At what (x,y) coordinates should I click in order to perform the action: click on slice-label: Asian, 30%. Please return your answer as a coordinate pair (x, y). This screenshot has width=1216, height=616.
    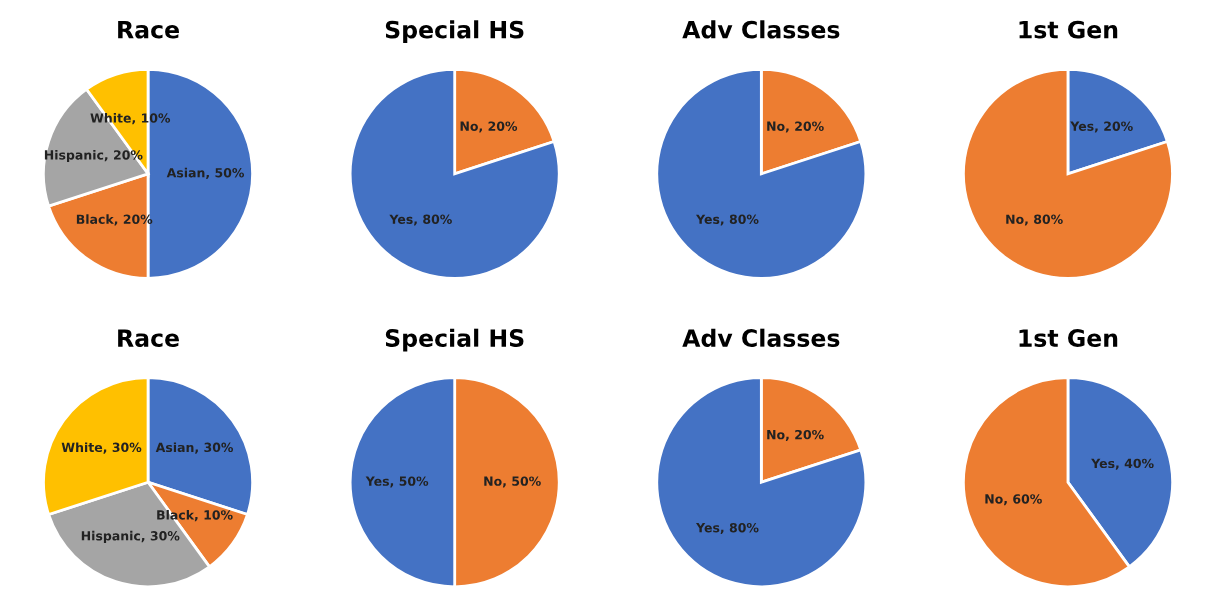
    Looking at the image, I should click on (194, 448).